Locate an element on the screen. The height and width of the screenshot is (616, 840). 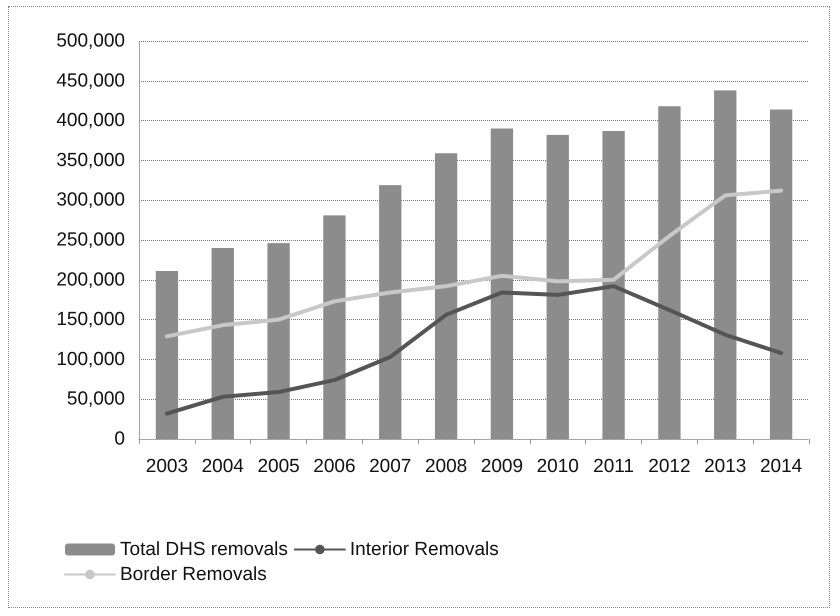
x-tick-label: 2010 is located at coordinates (557, 466).